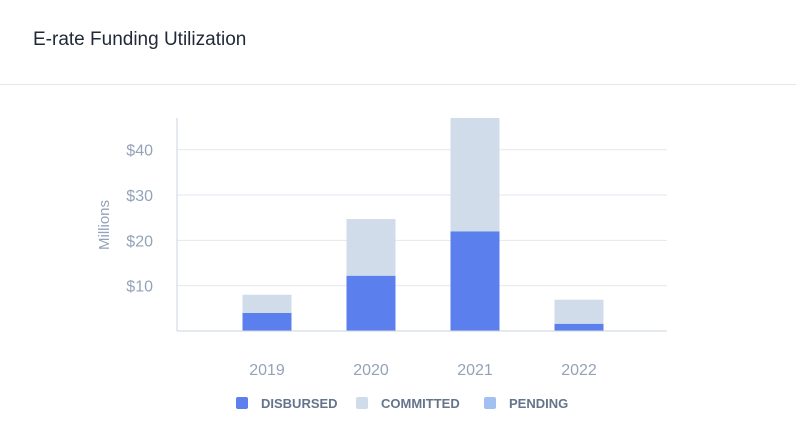 This screenshot has height=442, width=796. I want to click on y-axis-title: Millions, so click(104, 225).